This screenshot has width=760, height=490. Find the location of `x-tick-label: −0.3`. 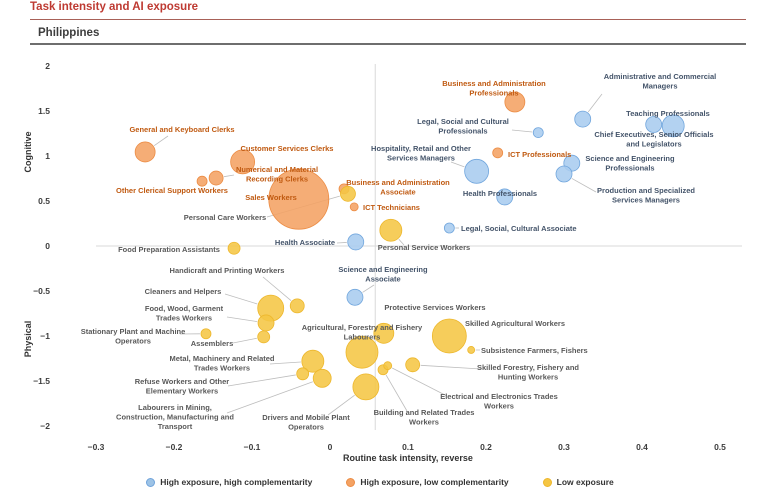

x-tick-label: −0.3 is located at coordinates (96, 447).